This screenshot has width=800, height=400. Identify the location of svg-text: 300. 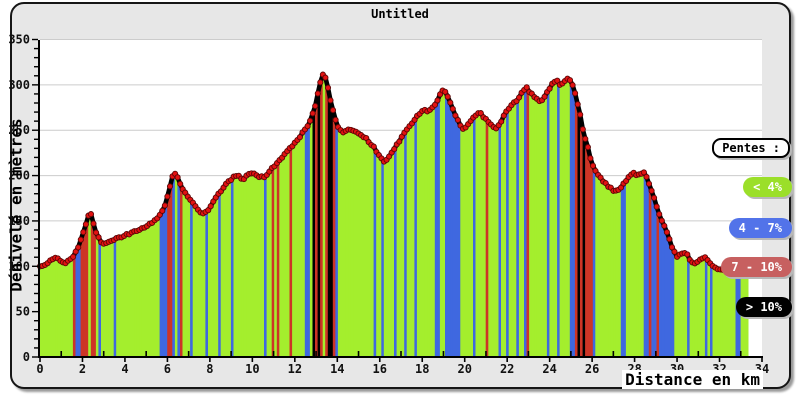
(19, 85).